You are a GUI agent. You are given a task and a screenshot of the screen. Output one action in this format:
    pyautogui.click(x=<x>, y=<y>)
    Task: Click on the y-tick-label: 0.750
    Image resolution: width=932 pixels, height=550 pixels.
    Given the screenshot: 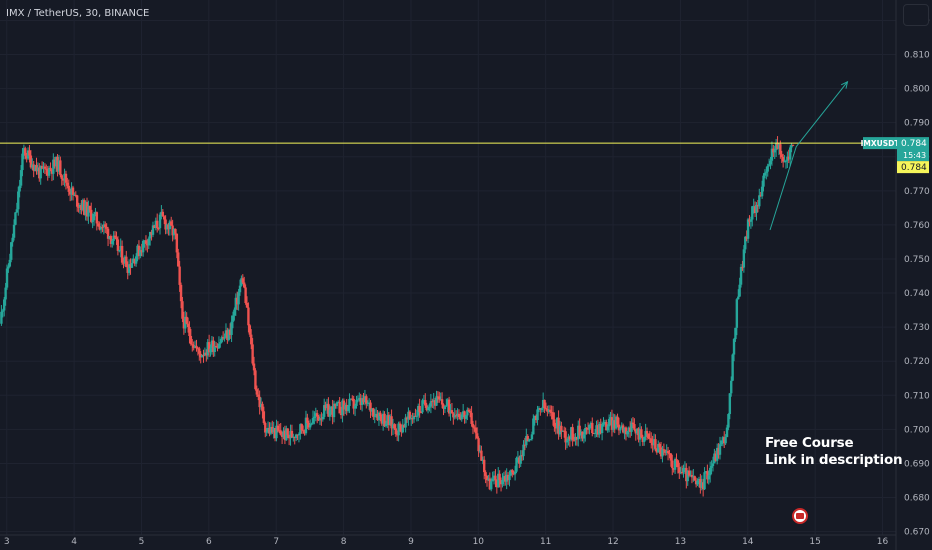 What is the action you would take?
    pyautogui.click(x=917, y=260)
    